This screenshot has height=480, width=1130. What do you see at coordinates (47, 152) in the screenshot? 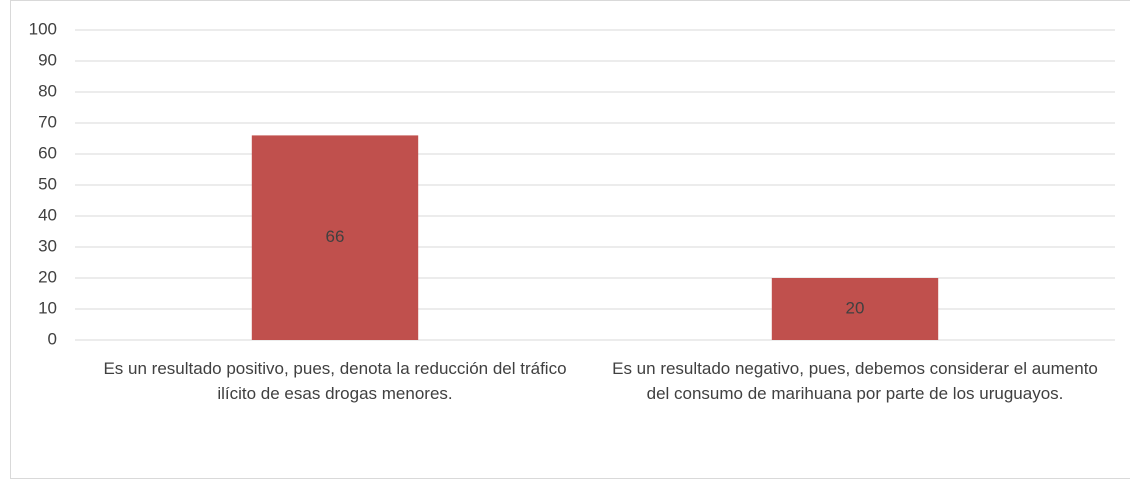
I see `y-tick-label: 60` at bounding box center [47, 152].